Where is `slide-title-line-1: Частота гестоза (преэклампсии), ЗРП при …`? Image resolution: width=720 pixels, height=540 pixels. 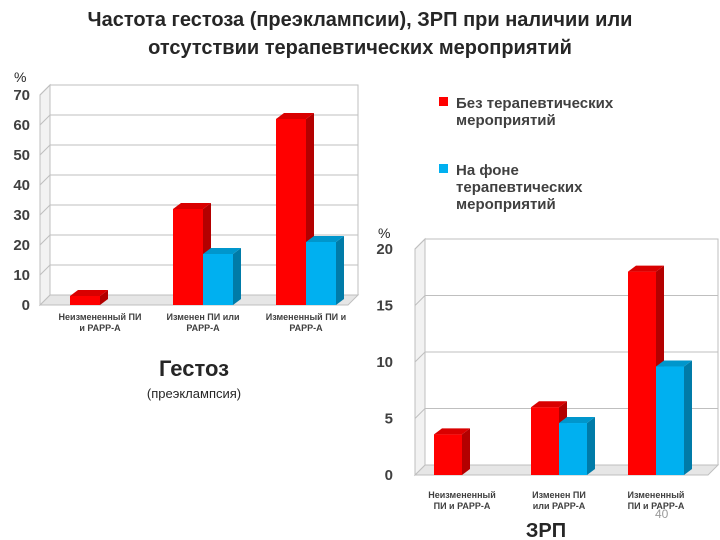 slide-title-line-1: Частота гестоза (преэклампсии), ЗРП при … is located at coordinates (360, 20).